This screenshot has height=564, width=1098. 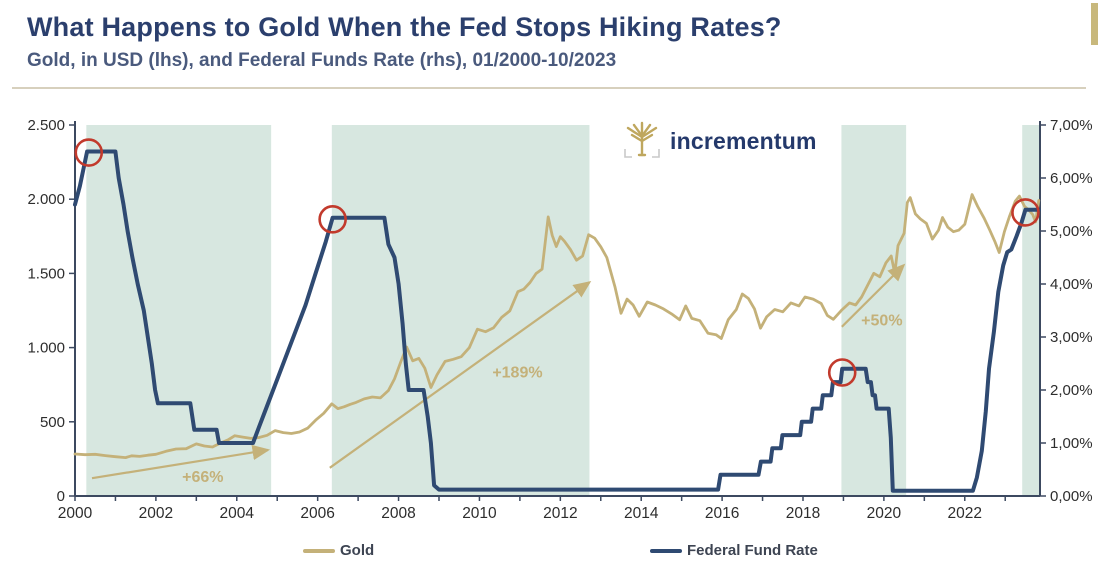 What do you see at coordinates (560, 513) in the screenshot?
I see `x-axis-tick-label: 2012` at bounding box center [560, 513].